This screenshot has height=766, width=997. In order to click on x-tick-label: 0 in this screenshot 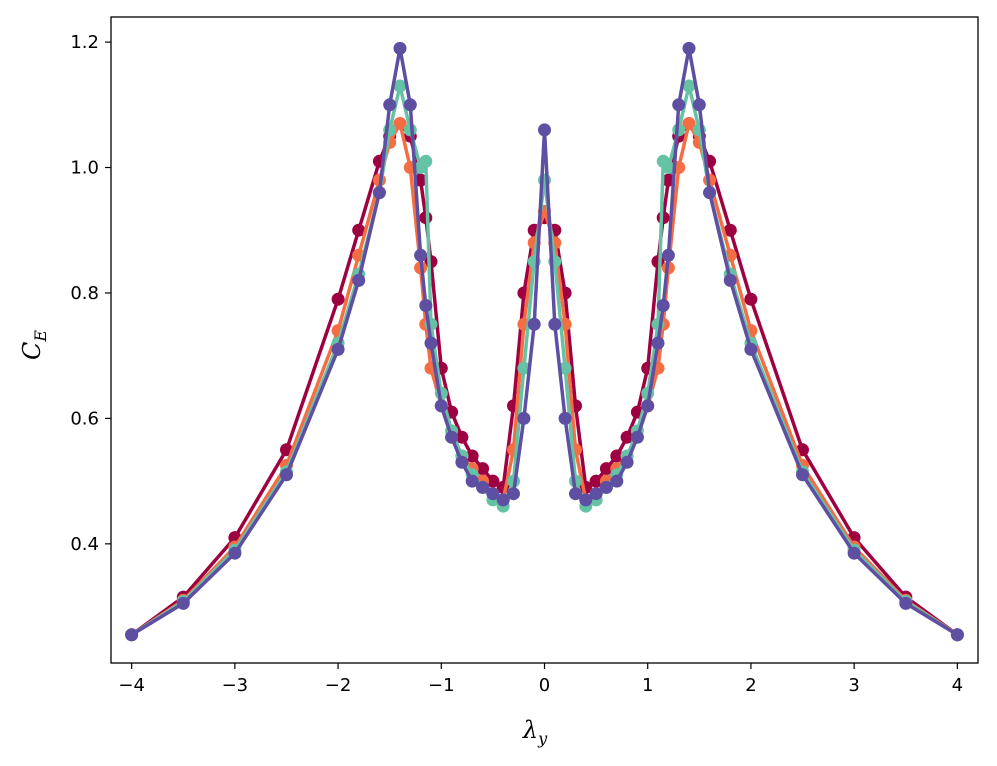, I will do `click(544, 685)`.